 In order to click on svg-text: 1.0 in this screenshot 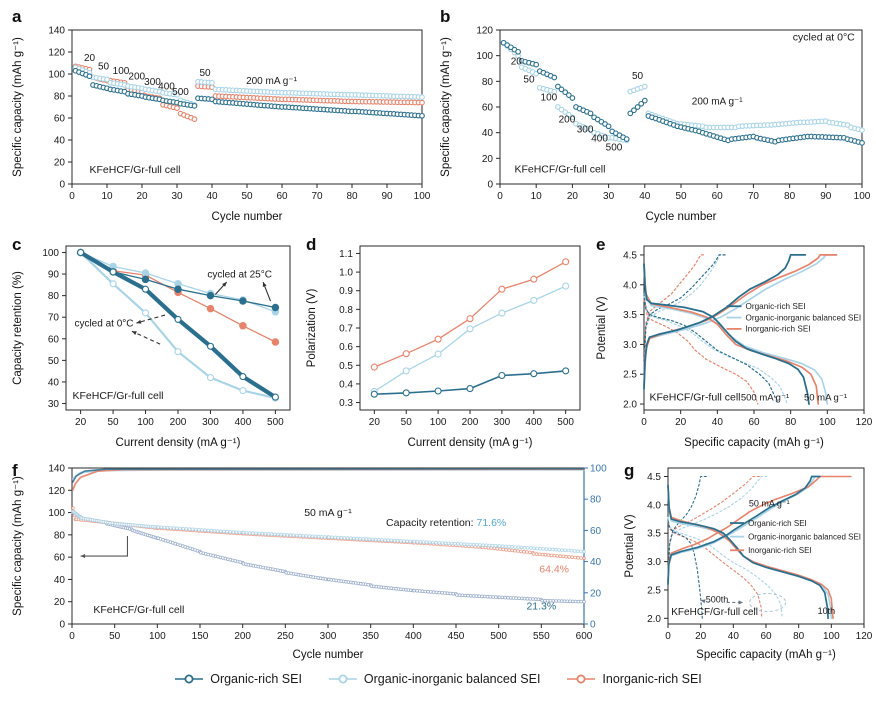, I will do `click(346, 273)`.